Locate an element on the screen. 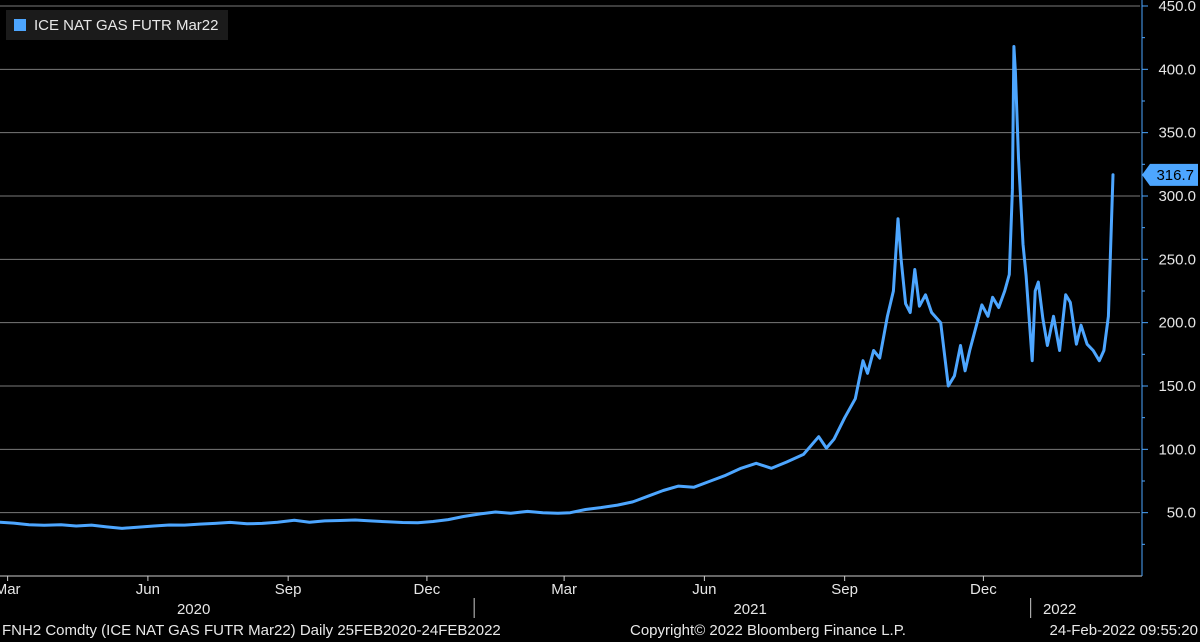 The width and height of the screenshot is (1200, 642). y-tick-label: 150.0 is located at coordinates (1177, 386).